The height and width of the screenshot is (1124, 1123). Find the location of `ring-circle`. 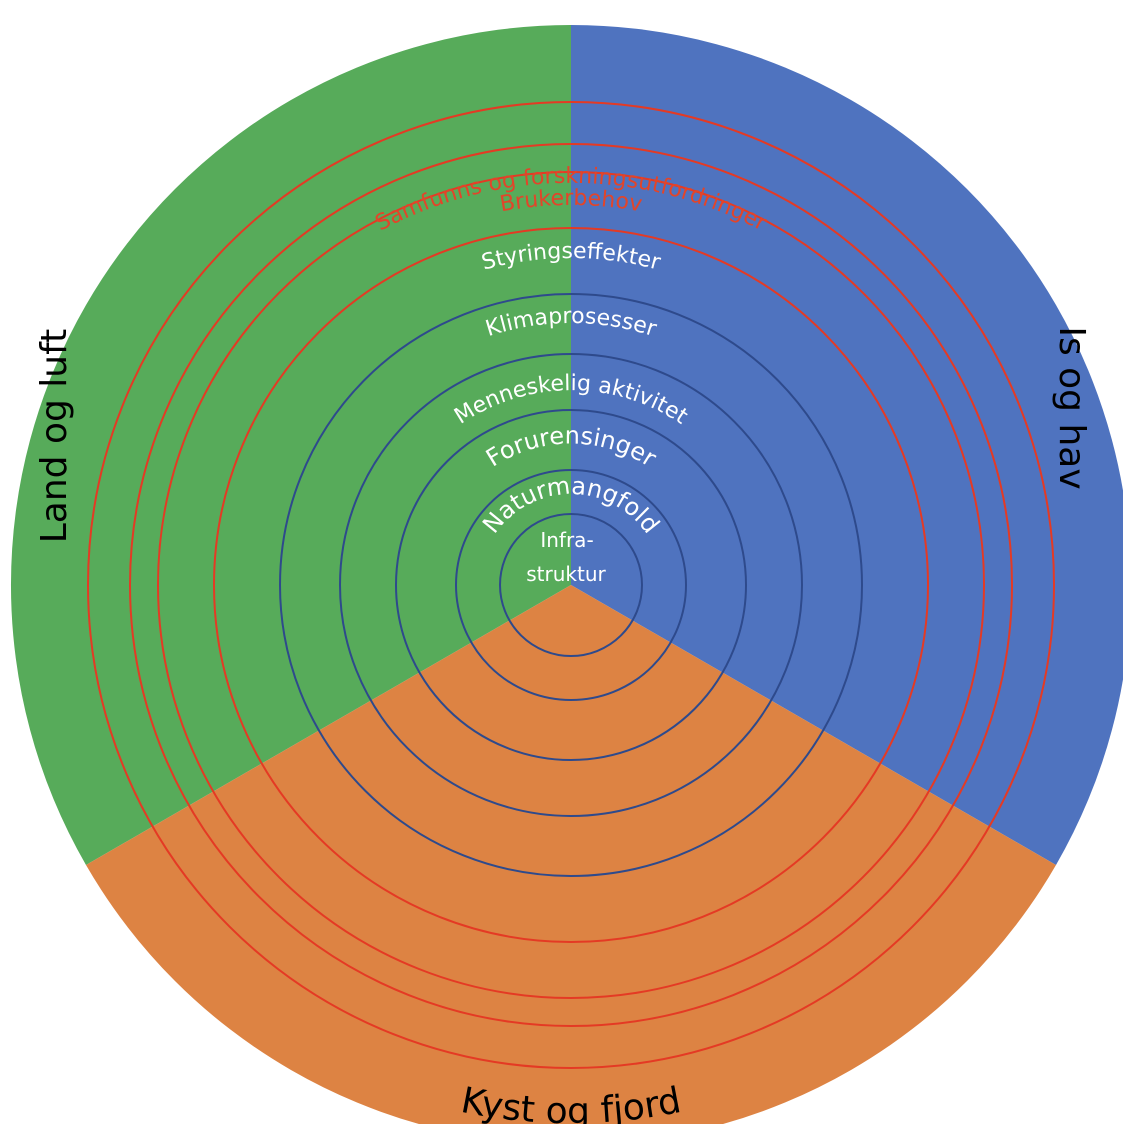

ring-circle is located at coordinates (571, 585).